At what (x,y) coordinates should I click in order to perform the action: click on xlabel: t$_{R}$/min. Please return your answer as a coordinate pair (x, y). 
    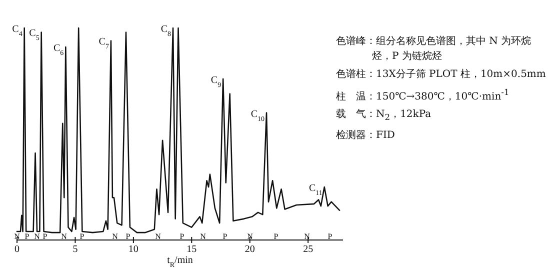
    Looking at the image, I should click on (180, 261).